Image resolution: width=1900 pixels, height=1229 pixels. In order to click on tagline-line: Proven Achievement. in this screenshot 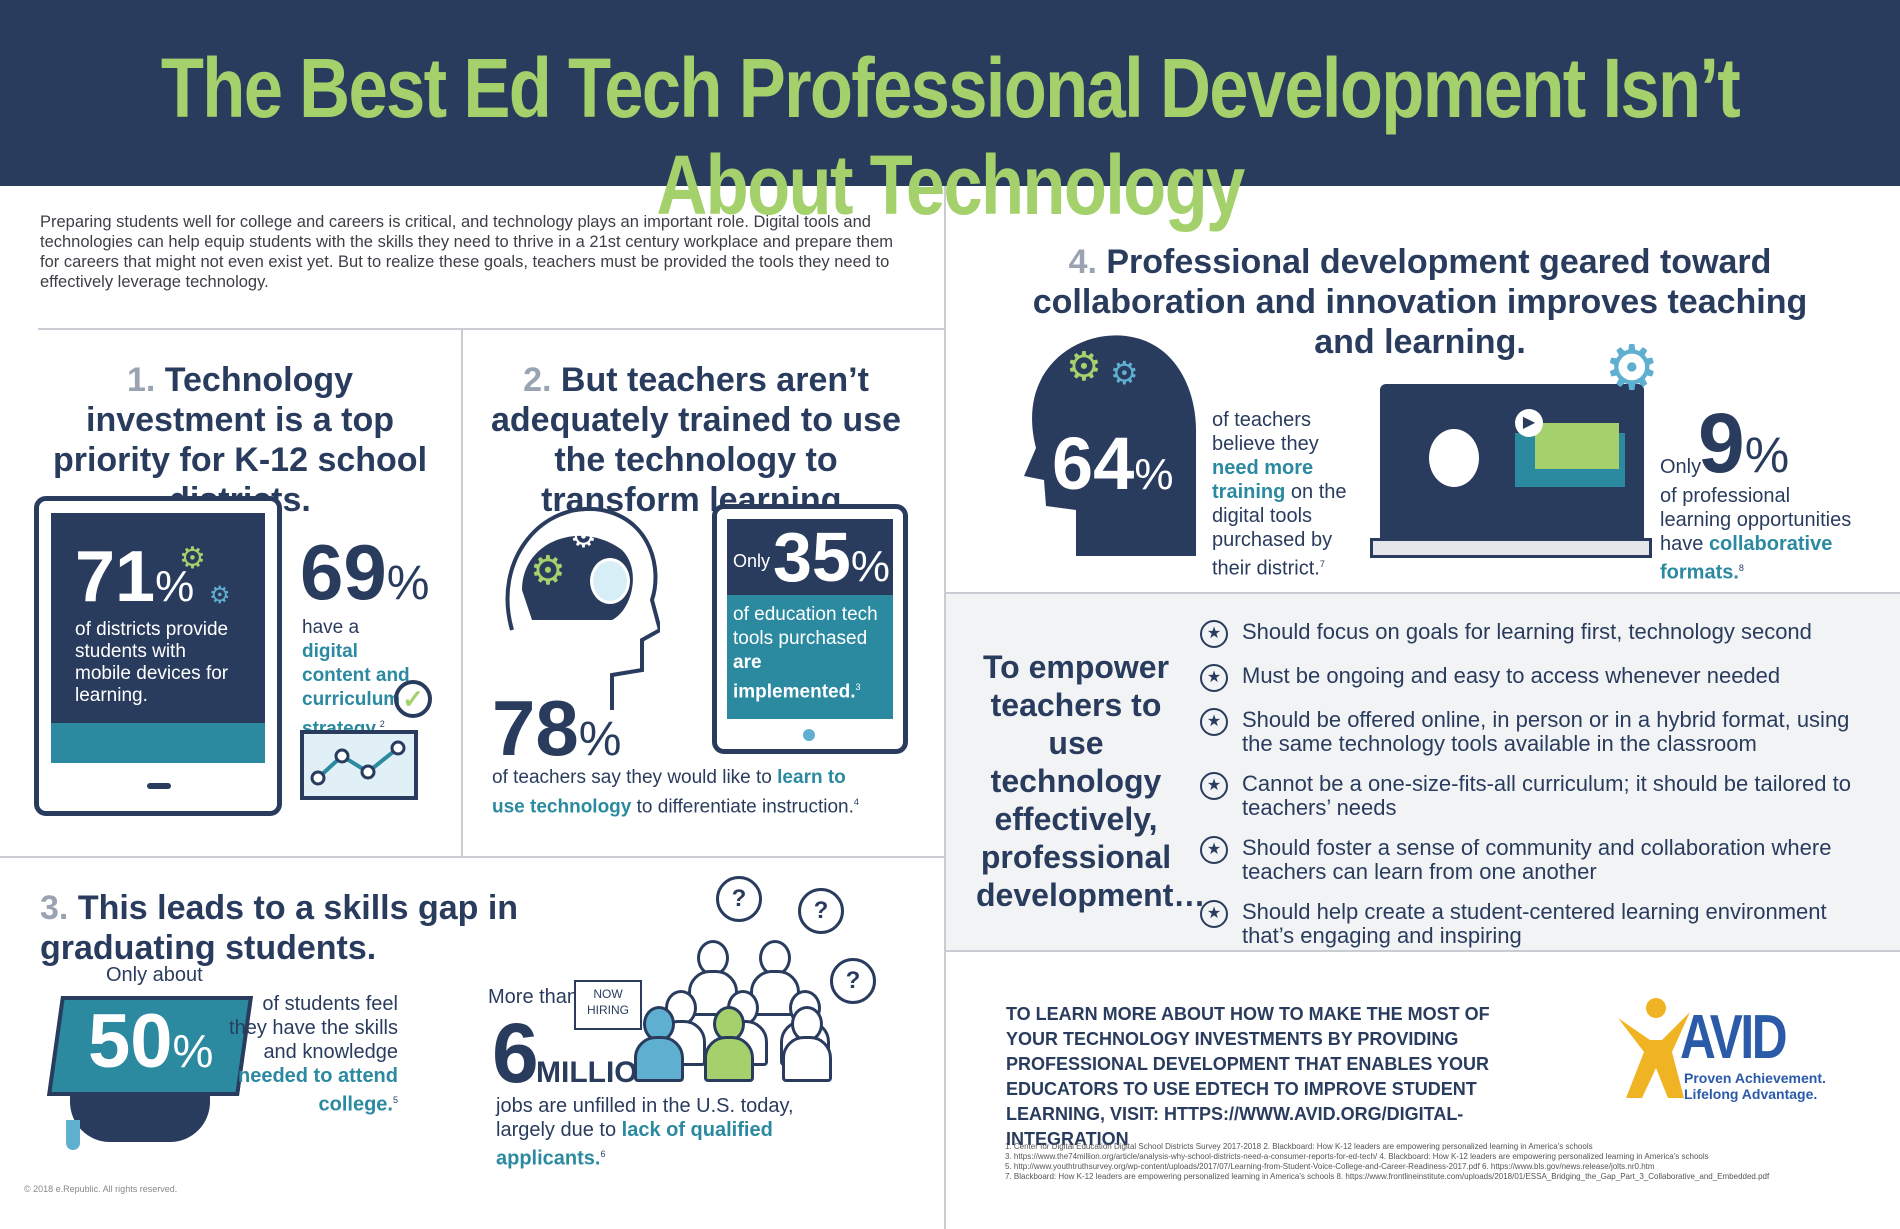, I will do `click(1755, 1078)`.